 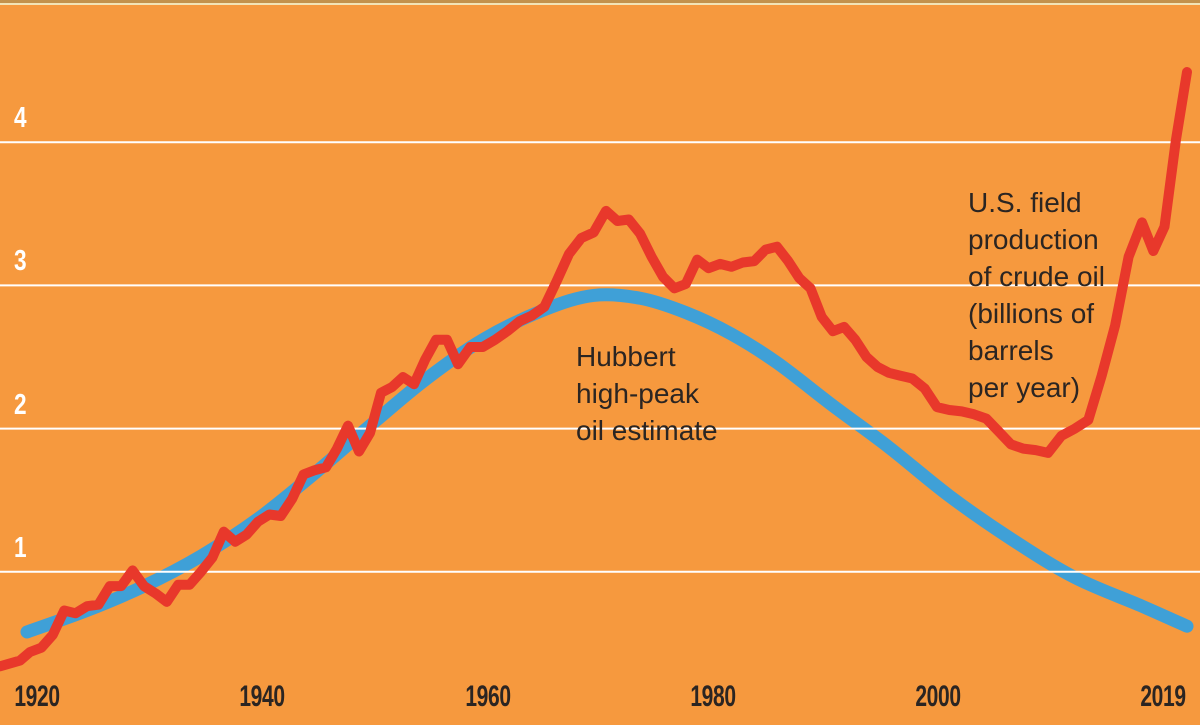 What do you see at coordinates (20, 261) in the screenshot?
I see `y-tick-label-3: 3` at bounding box center [20, 261].